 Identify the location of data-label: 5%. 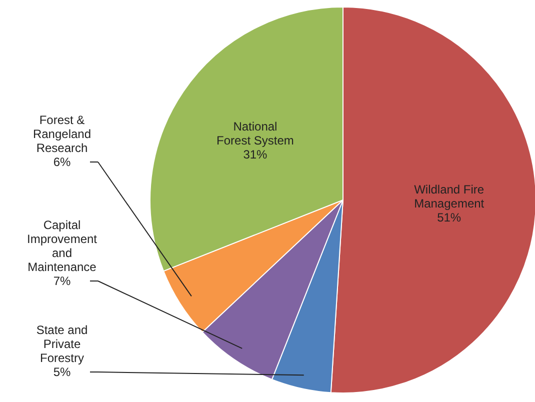
(62, 372).